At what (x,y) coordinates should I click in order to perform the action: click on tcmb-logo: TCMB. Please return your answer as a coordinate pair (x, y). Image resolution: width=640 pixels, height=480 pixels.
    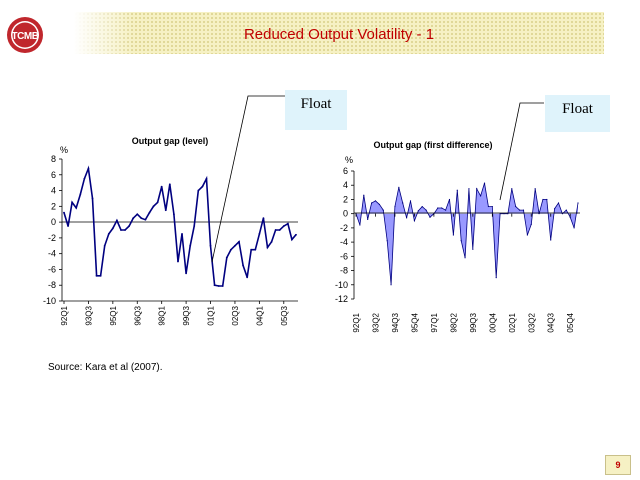
    Looking at the image, I should click on (25, 35).